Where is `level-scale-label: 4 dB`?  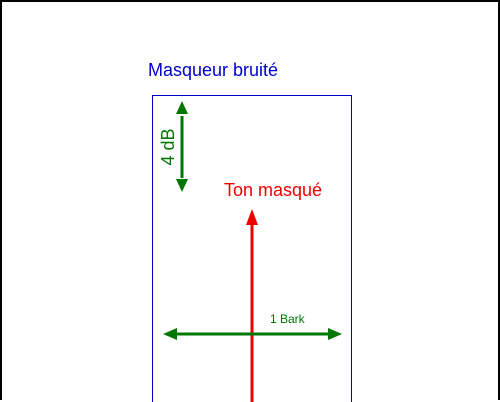 level-scale-label: 4 dB is located at coordinates (168, 146).